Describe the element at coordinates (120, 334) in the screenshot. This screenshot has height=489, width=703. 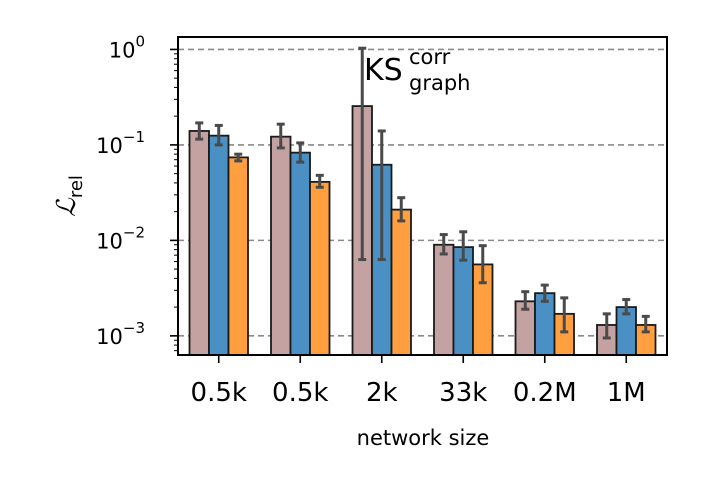
I see `y-tick-label-0: 10⁻³` at that location.